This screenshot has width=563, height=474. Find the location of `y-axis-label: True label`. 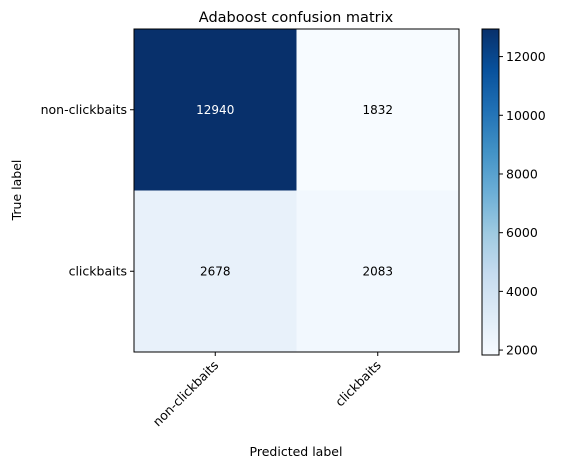

y-axis-label: True label is located at coordinates (16, 191).